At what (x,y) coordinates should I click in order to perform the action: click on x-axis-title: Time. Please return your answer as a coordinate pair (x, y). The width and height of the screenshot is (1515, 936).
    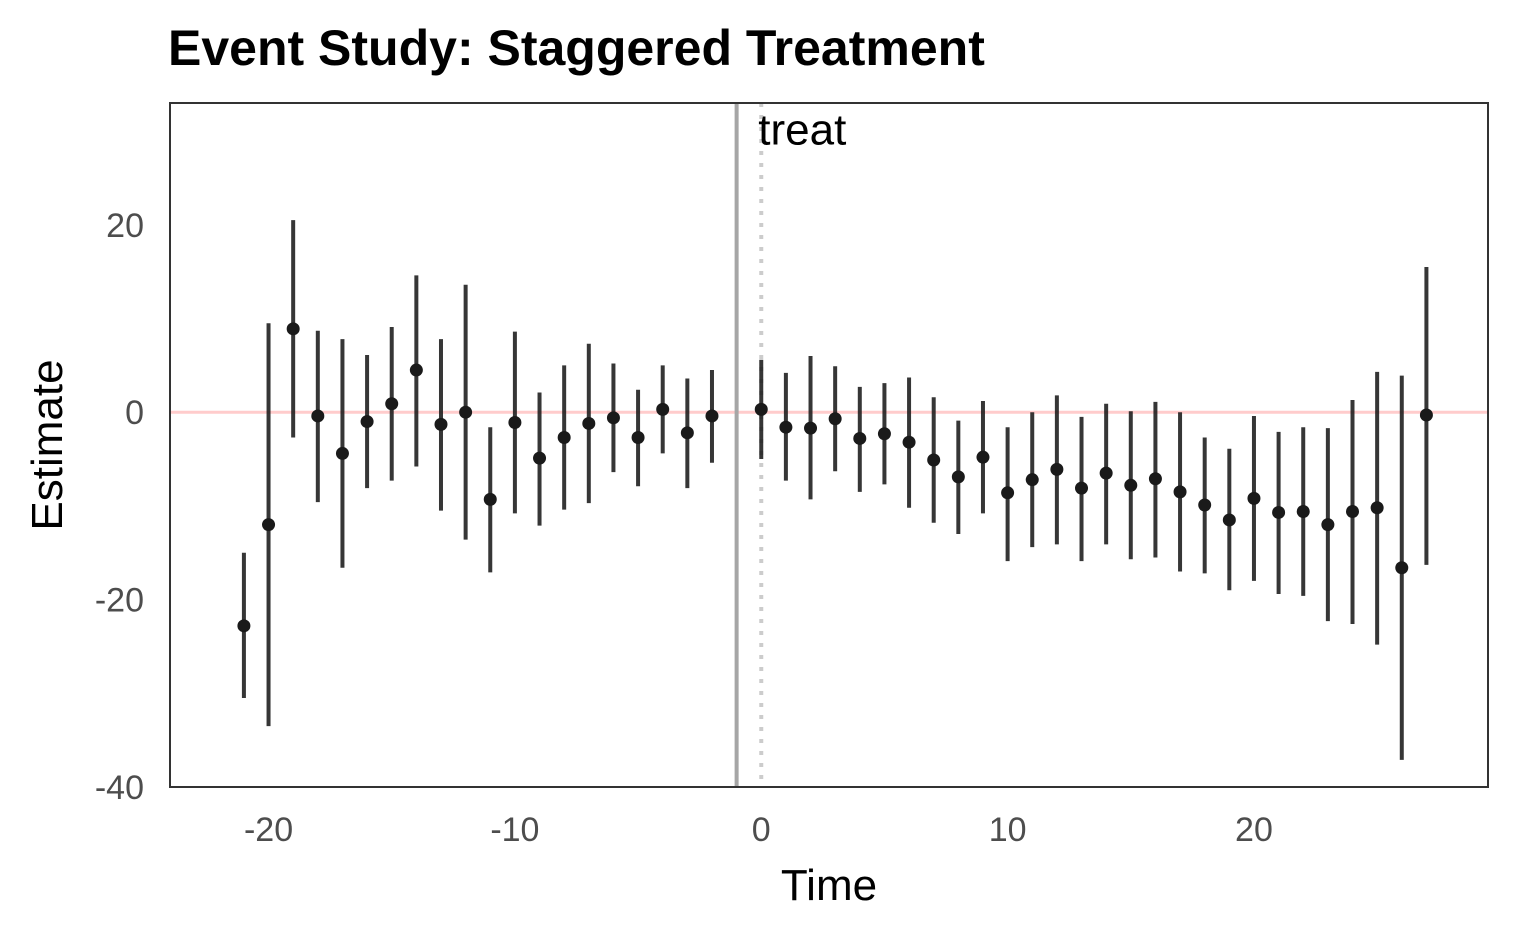
    Looking at the image, I should click on (829, 885).